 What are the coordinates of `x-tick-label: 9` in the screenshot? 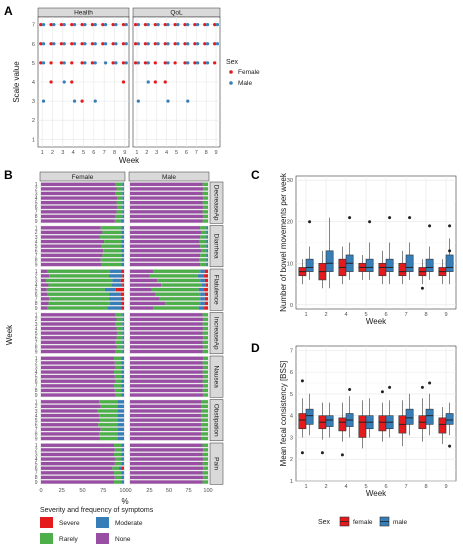 It's located at (124, 153).